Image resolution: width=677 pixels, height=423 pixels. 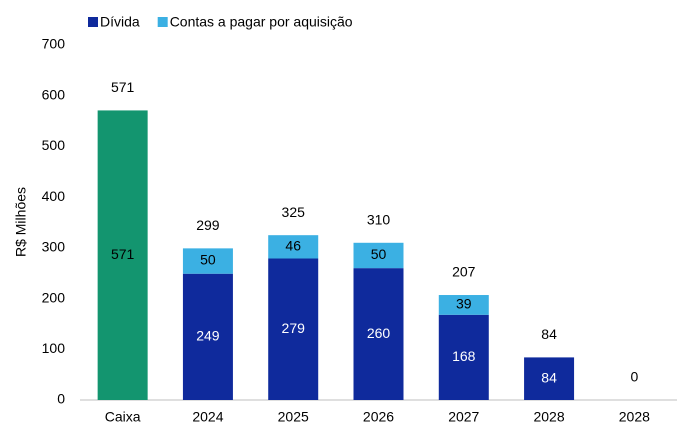 What do you see at coordinates (54, 94) in the screenshot?
I see `y-tick-label: 600` at bounding box center [54, 94].